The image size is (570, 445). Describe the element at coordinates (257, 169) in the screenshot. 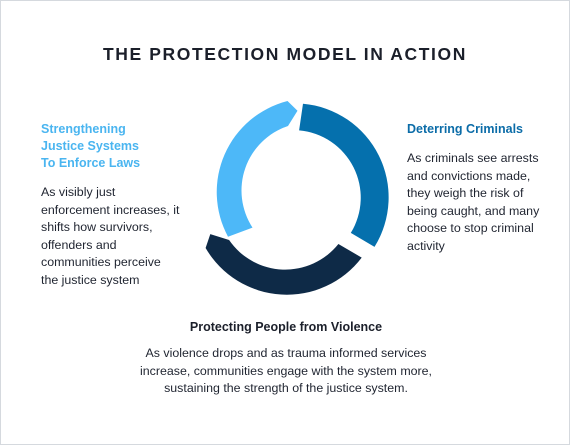

I see `cycle-segment-strengthening` at that location.